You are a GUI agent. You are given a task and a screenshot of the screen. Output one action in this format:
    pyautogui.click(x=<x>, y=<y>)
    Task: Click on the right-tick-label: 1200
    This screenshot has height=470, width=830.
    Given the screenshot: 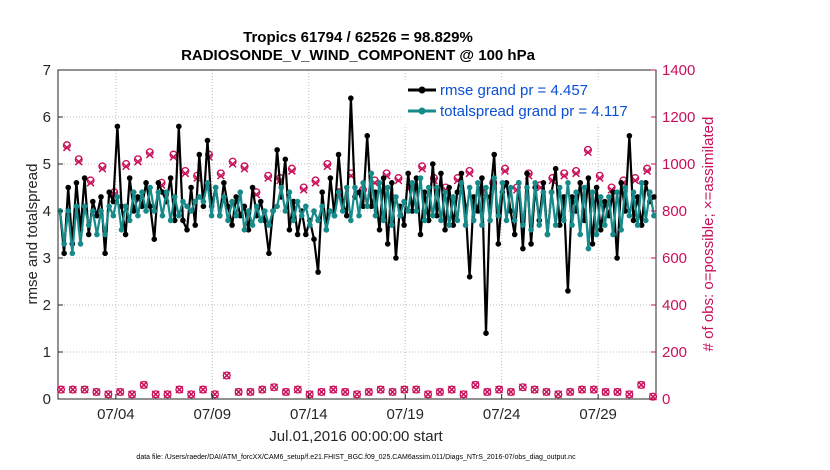 What is the action you would take?
    pyautogui.click(x=678, y=117)
    